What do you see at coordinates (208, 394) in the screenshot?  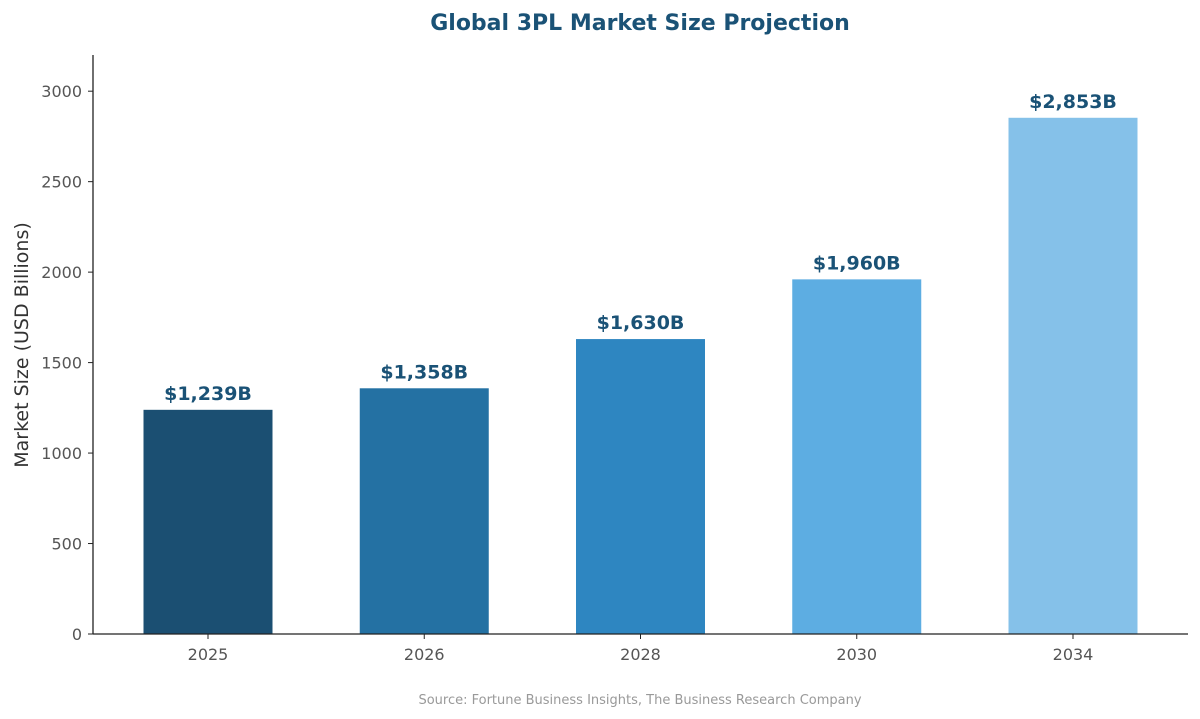 I see `data-label-2025: $1,239B` at bounding box center [208, 394].